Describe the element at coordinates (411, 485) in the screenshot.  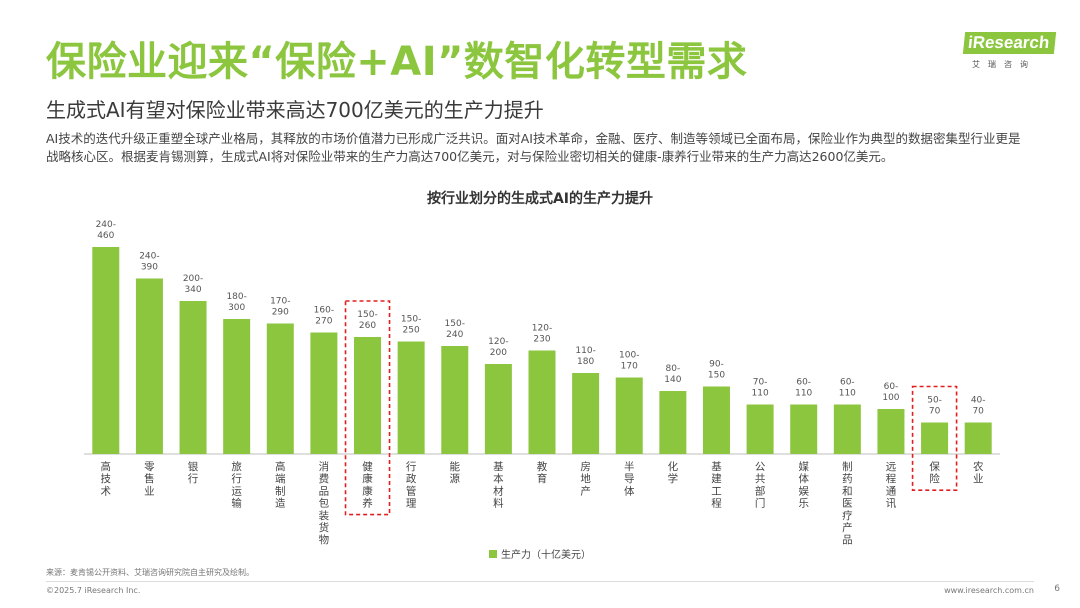
I see `category-label-7: 行政管理` at that location.